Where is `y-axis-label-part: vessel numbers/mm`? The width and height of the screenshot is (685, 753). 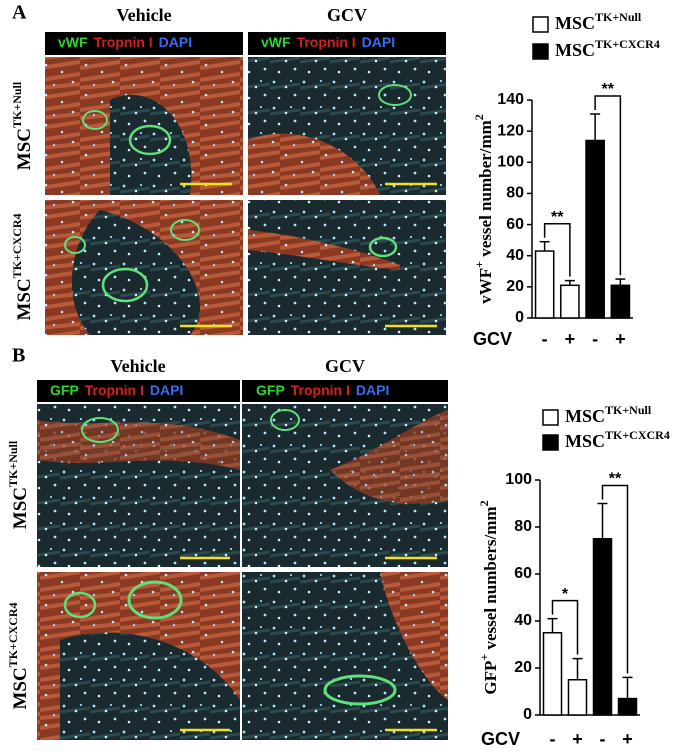 y-axis-label-part: vessel numbers/mm is located at coordinates (490, 579).